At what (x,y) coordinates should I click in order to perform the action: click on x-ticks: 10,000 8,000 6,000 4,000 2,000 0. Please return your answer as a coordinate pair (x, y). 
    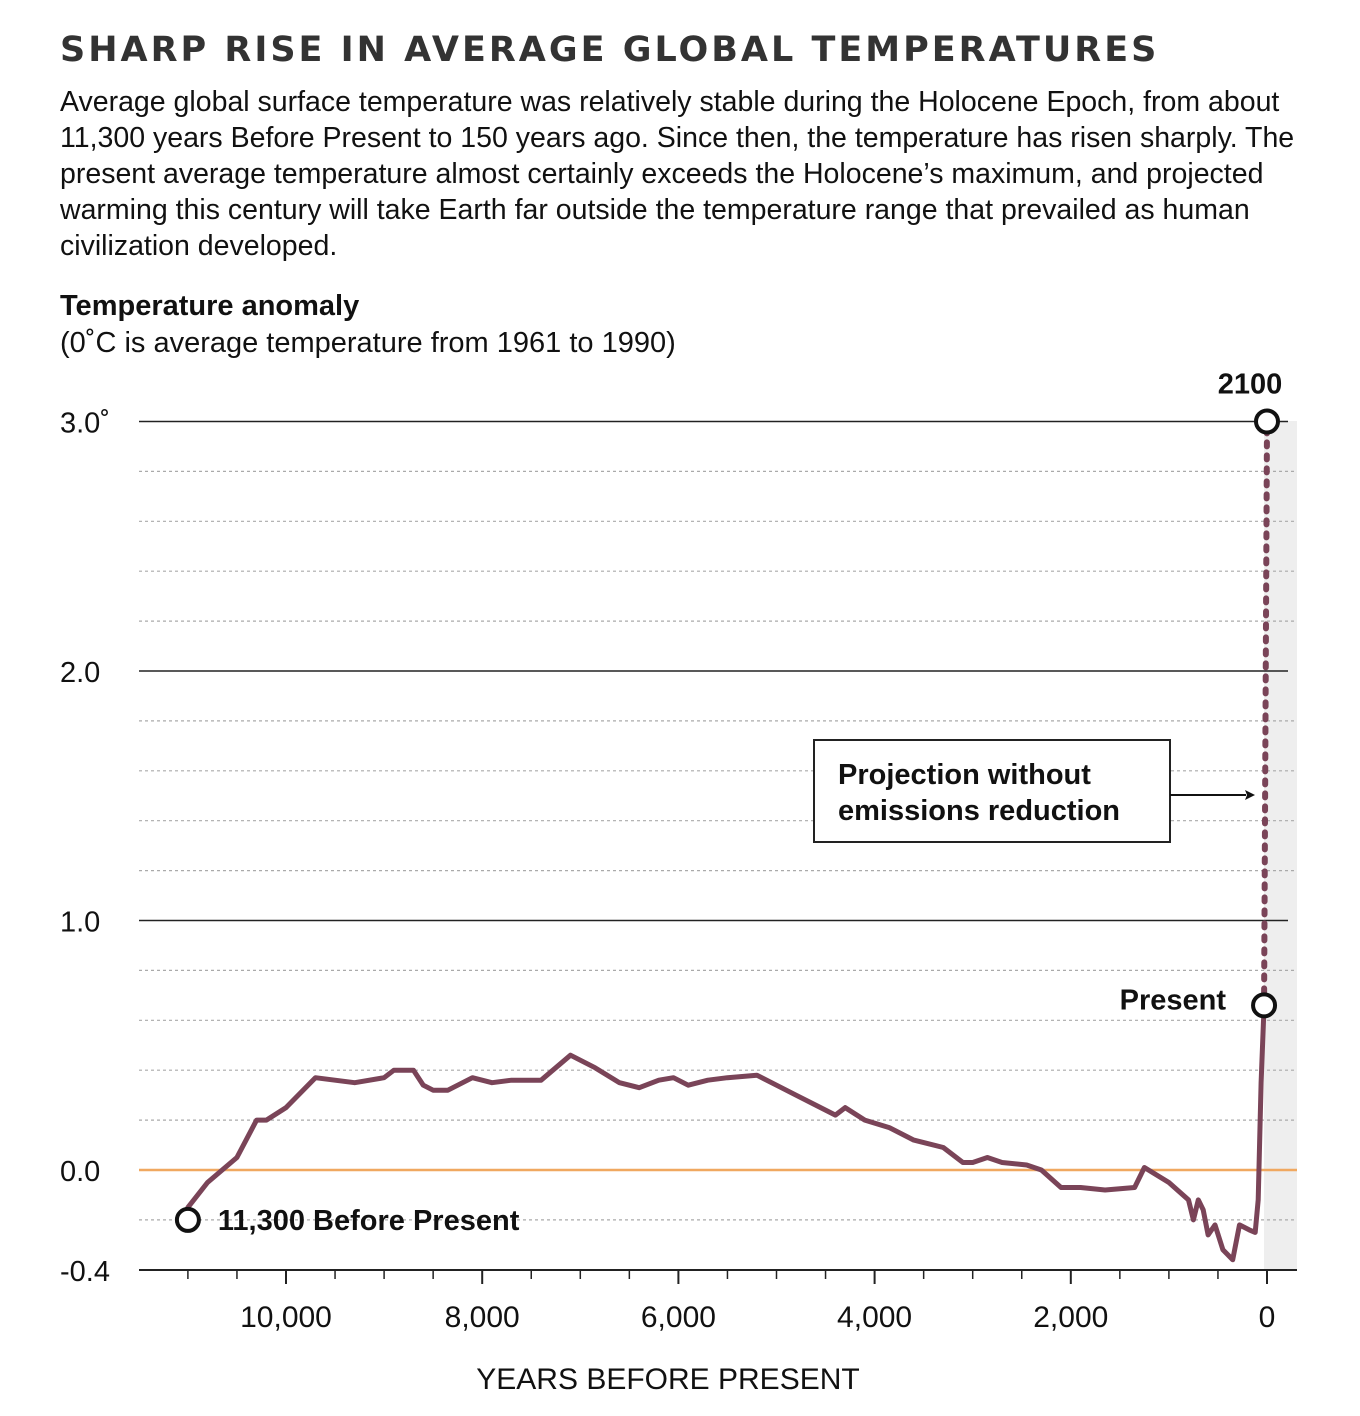
    Looking at the image, I should click on (731, 1302).